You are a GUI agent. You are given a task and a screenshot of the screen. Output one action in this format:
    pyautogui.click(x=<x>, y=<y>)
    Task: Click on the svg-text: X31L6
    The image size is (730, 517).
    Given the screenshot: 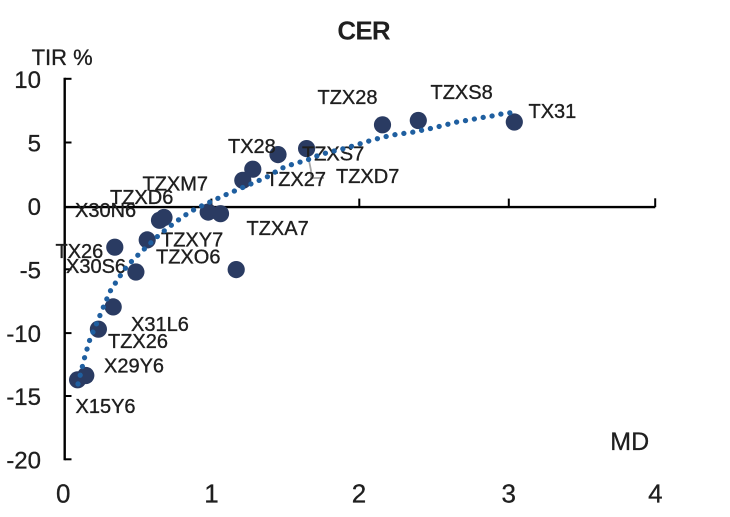 What is the action you would take?
    pyautogui.click(x=160, y=325)
    